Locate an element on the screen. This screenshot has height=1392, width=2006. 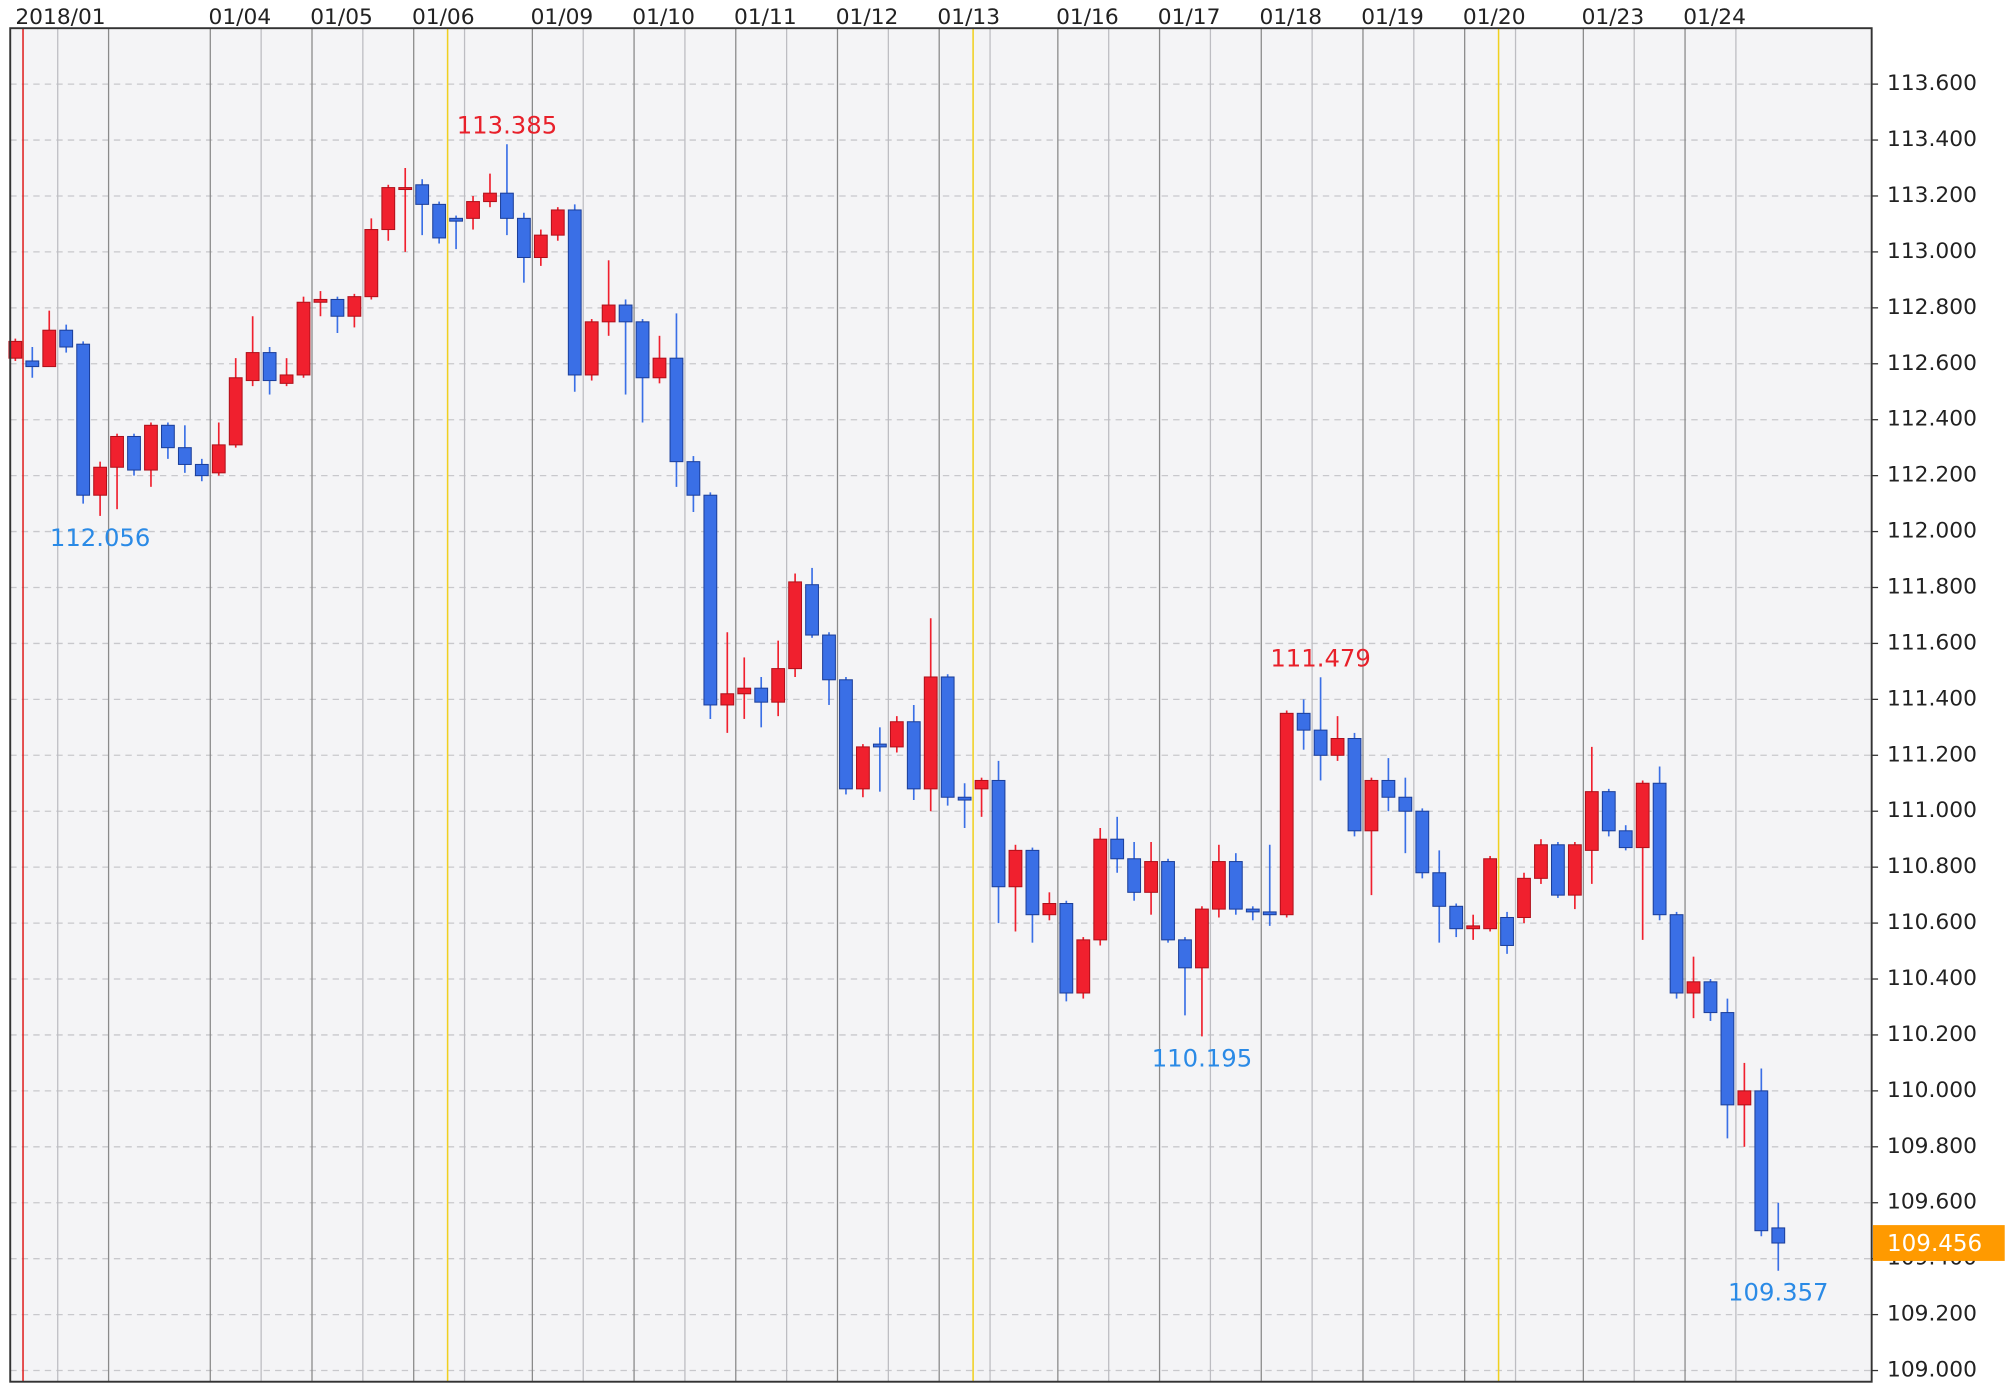
last-price-box is located at coordinates (1938, 1243).